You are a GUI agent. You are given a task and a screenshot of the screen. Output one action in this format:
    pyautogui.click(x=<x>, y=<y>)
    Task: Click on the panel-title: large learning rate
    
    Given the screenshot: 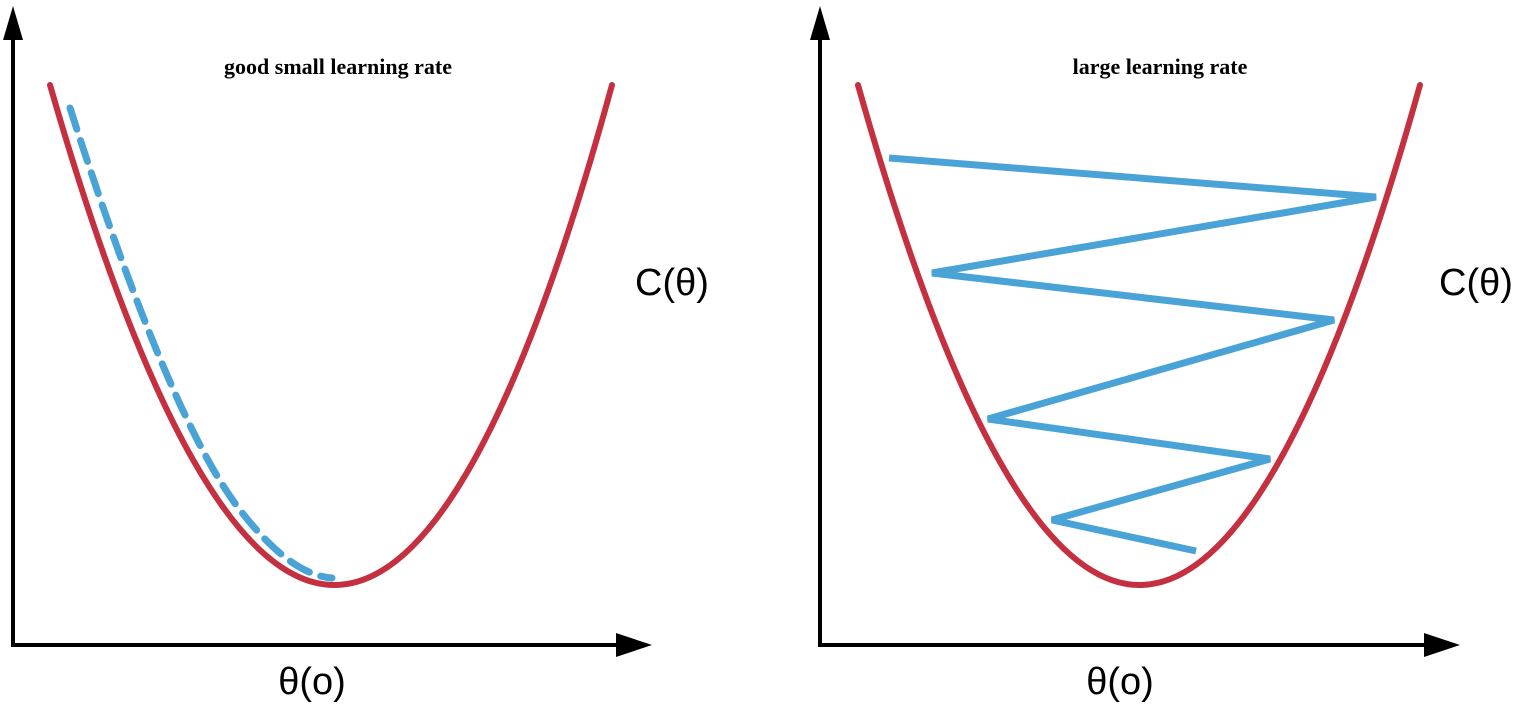 What is the action you would take?
    pyautogui.click(x=1160, y=66)
    